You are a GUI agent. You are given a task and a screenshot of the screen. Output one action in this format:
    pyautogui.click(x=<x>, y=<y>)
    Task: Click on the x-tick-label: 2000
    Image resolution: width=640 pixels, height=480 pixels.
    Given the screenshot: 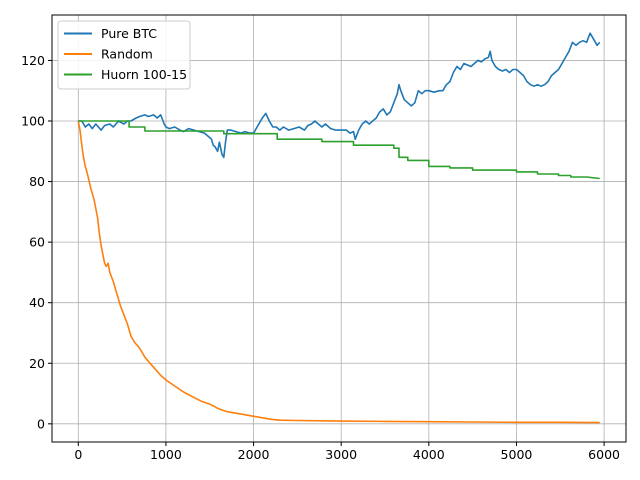 What is the action you would take?
    pyautogui.click(x=254, y=454)
    